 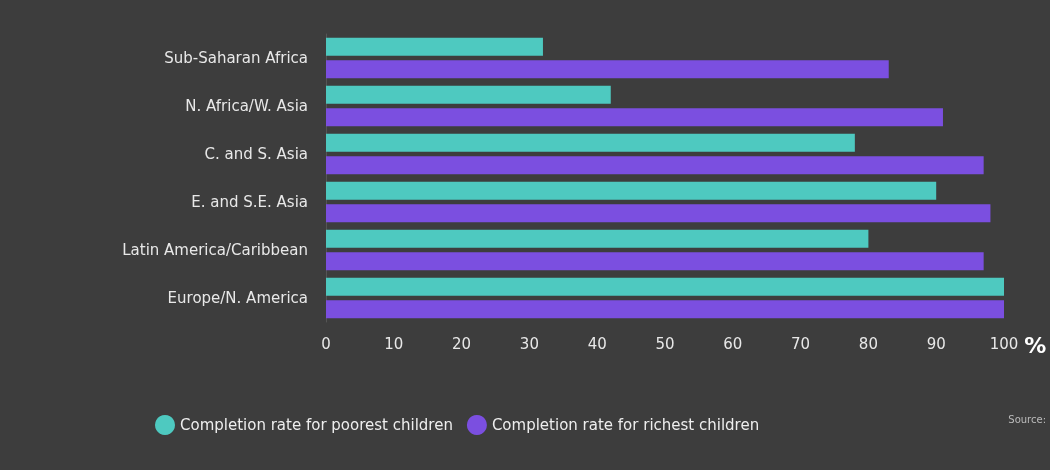 What do you see at coordinates (1027, 419) in the screenshot?
I see `source-note: Source:` at bounding box center [1027, 419].